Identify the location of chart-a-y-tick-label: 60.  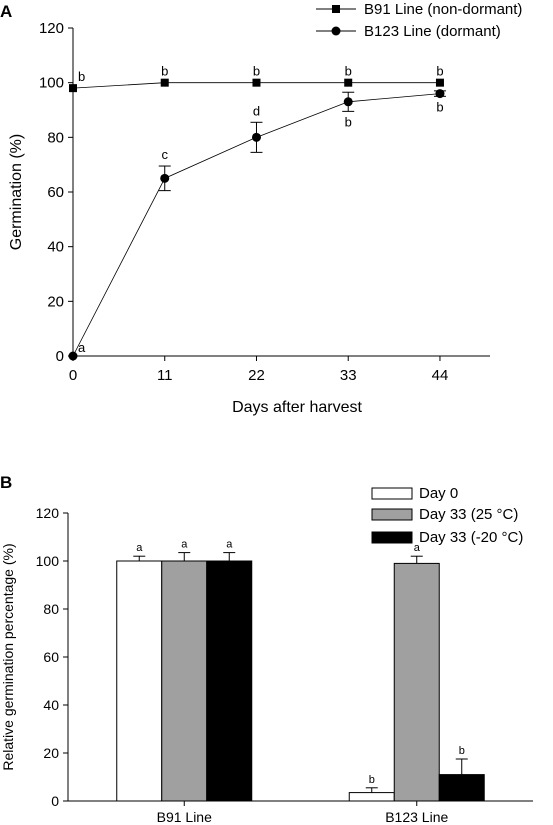
(55, 192).